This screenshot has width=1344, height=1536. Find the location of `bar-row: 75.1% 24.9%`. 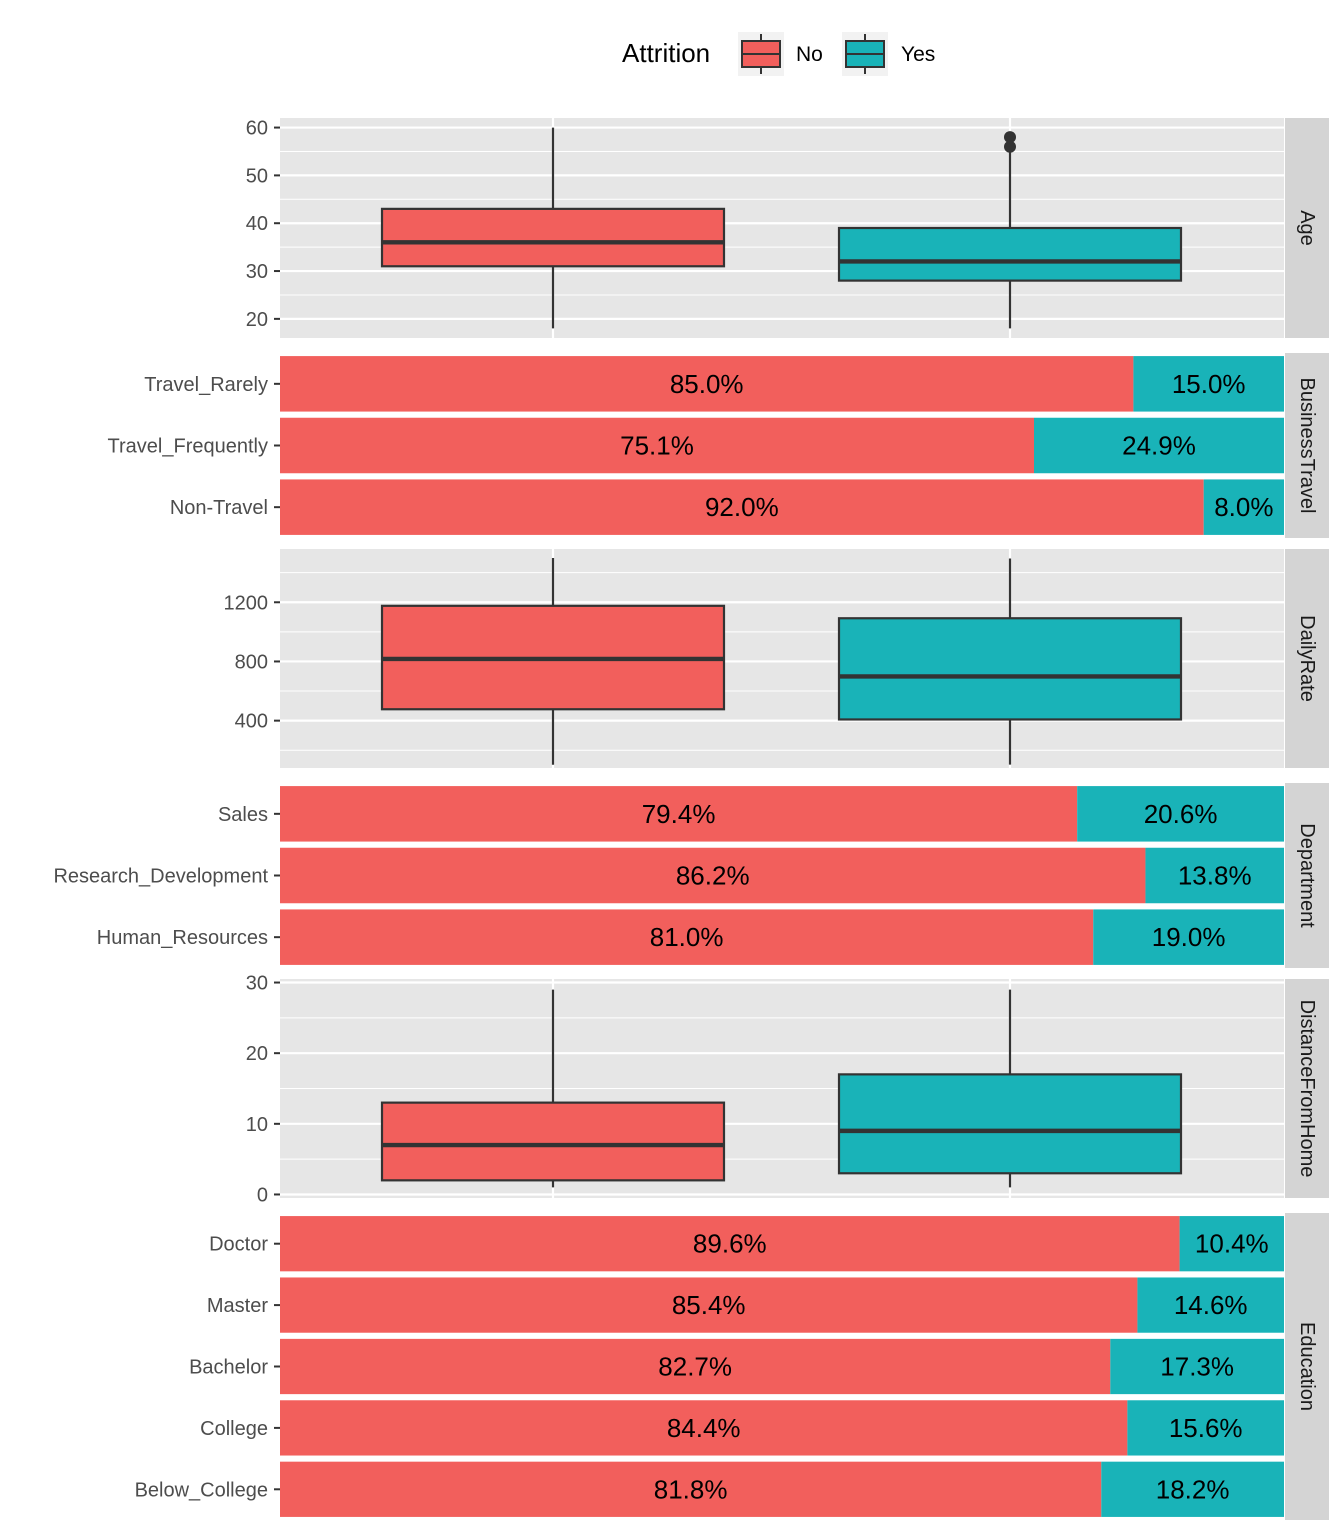

bar-row: 75.1% 24.9% is located at coordinates (782, 445).